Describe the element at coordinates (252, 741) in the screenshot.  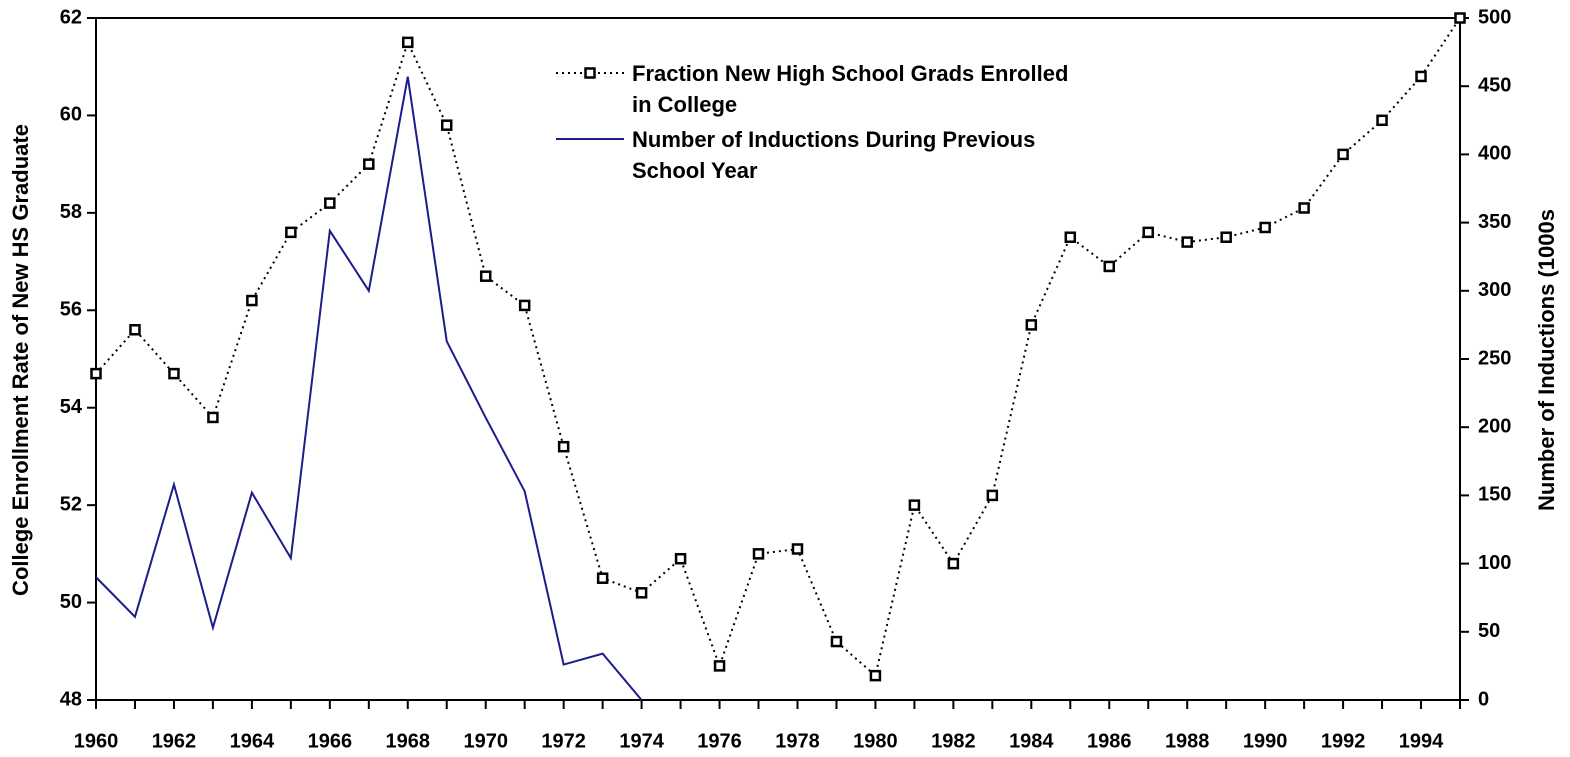
I see `x-tick-label: 1964` at that location.